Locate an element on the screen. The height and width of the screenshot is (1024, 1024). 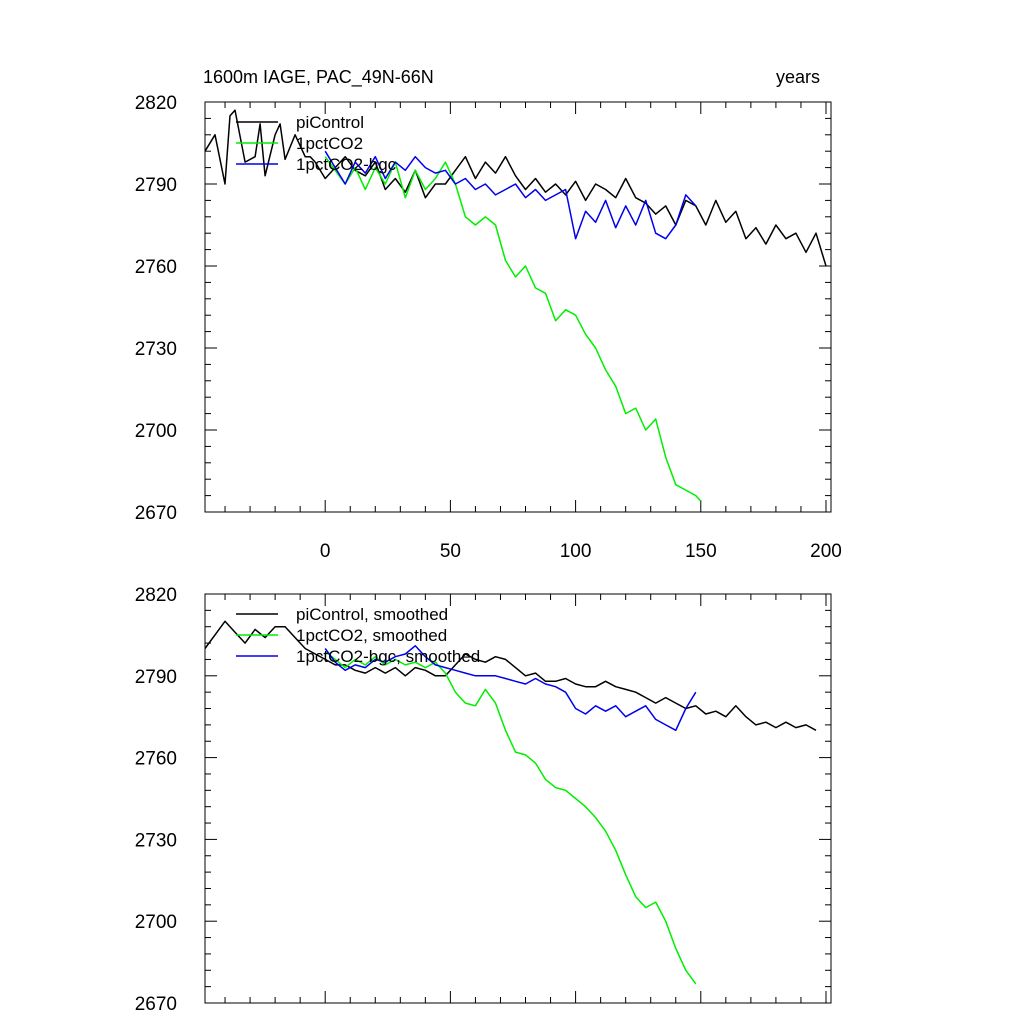
legend-label: piControl is located at coordinates (330, 122).